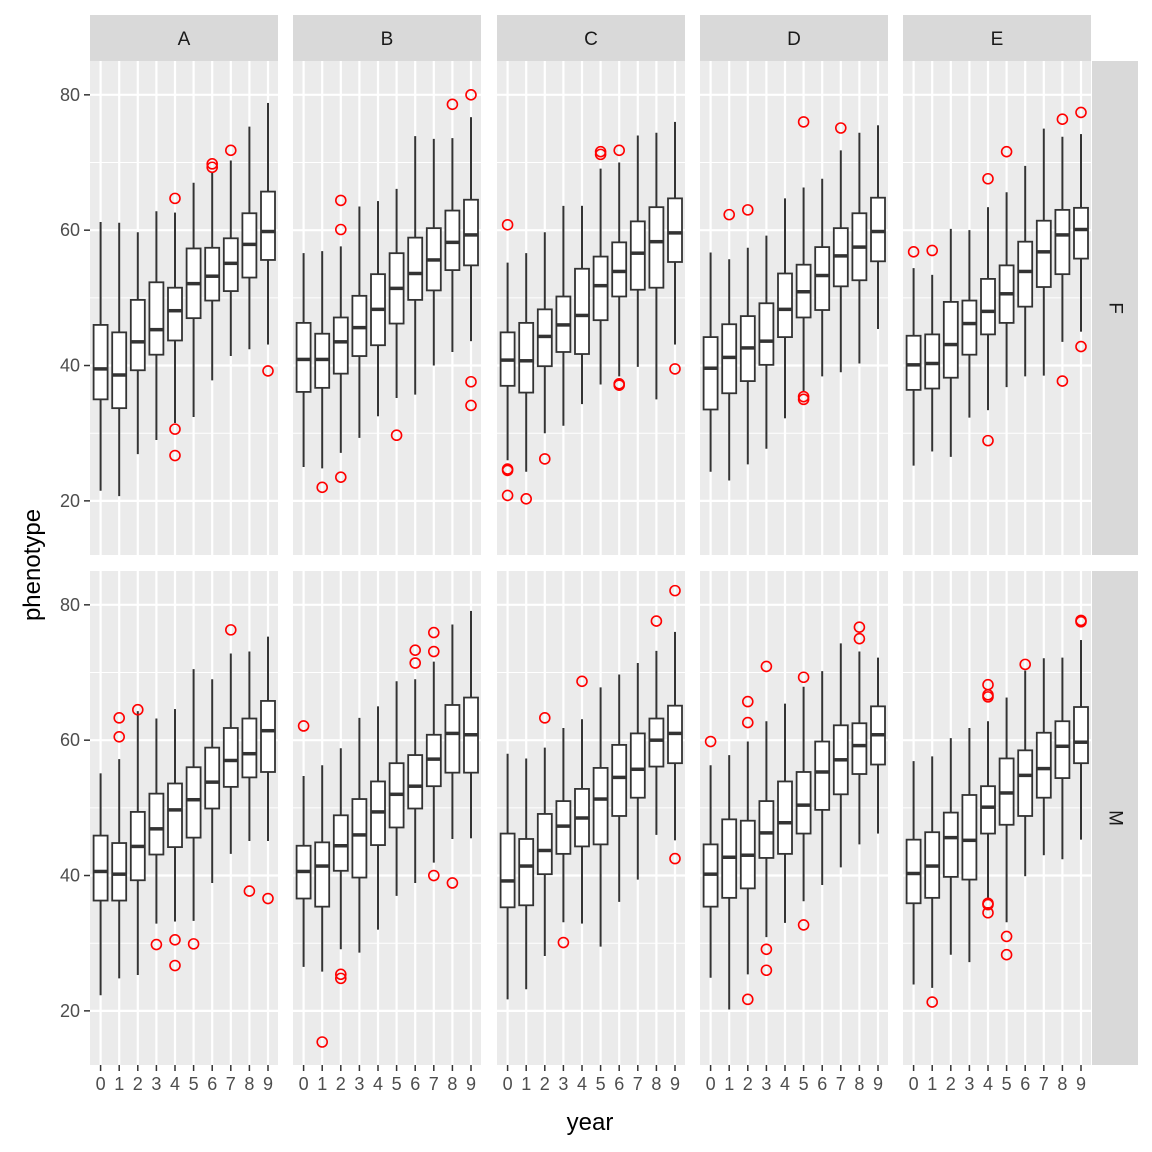  Describe the element at coordinates (322, 1084) in the screenshot. I see `x-tick-label: 1` at that location.